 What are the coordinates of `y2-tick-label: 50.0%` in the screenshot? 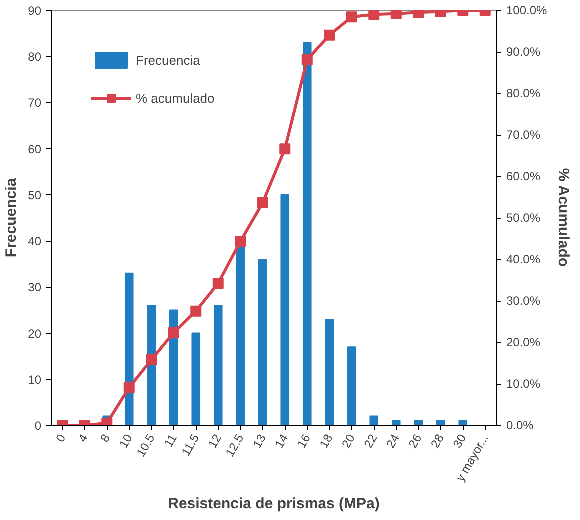 It's located at (523, 218).